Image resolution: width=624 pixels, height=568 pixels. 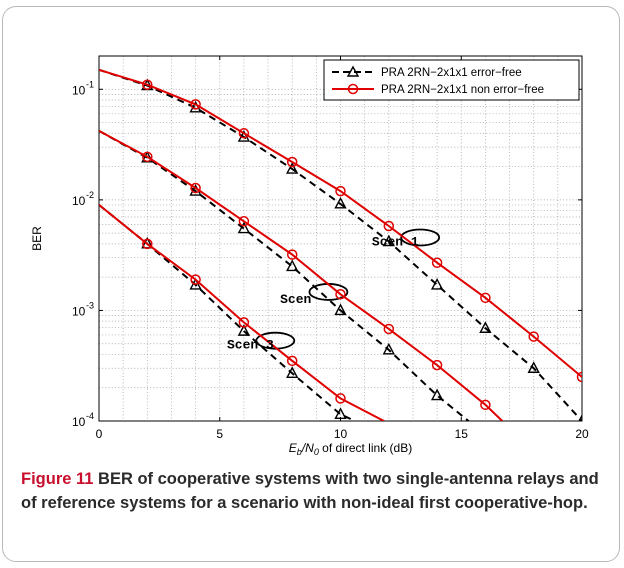 What do you see at coordinates (90, 84) in the screenshot?
I see `y-tick-exponent: -1` at bounding box center [90, 84].